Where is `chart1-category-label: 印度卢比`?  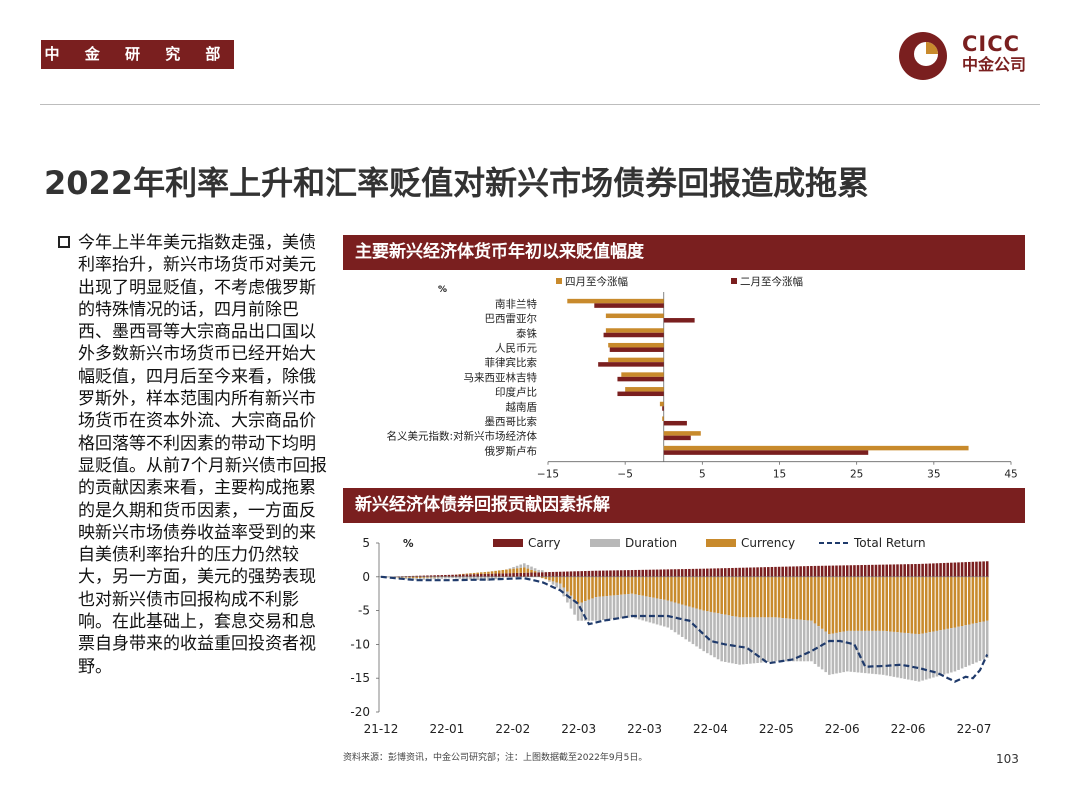 chart1-category-label: 印度卢比 is located at coordinates (516, 392).